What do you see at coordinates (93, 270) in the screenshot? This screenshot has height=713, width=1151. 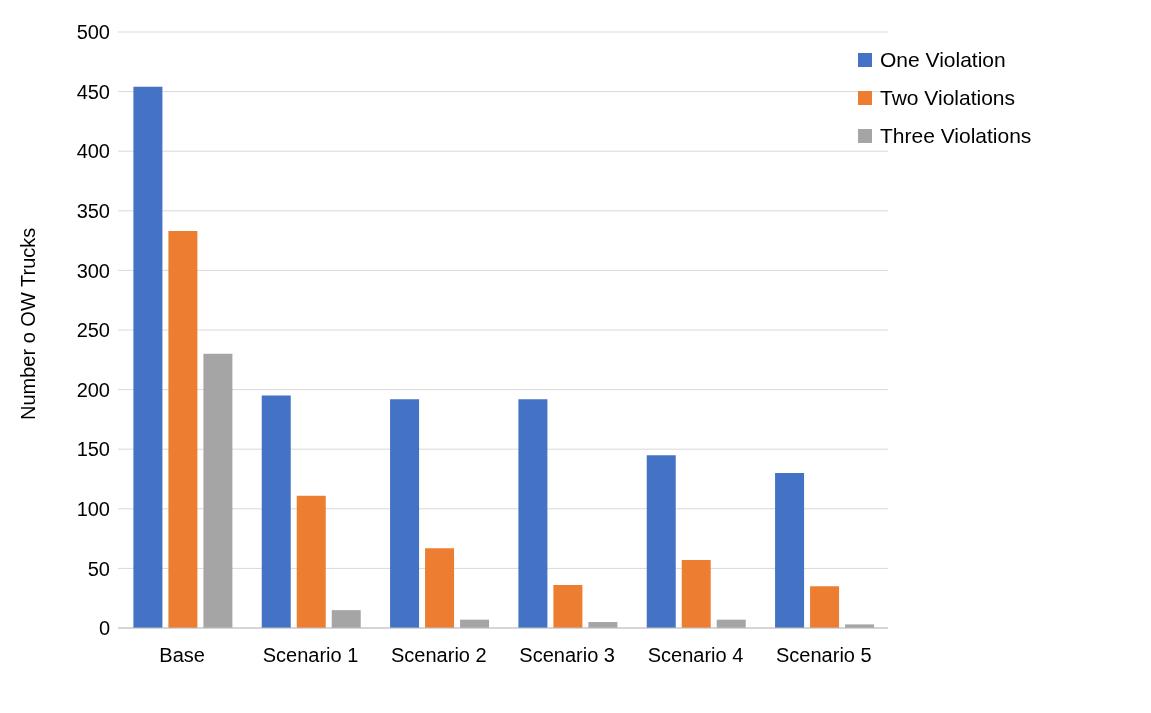 I see `y-tick-label: 300` at bounding box center [93, 270].